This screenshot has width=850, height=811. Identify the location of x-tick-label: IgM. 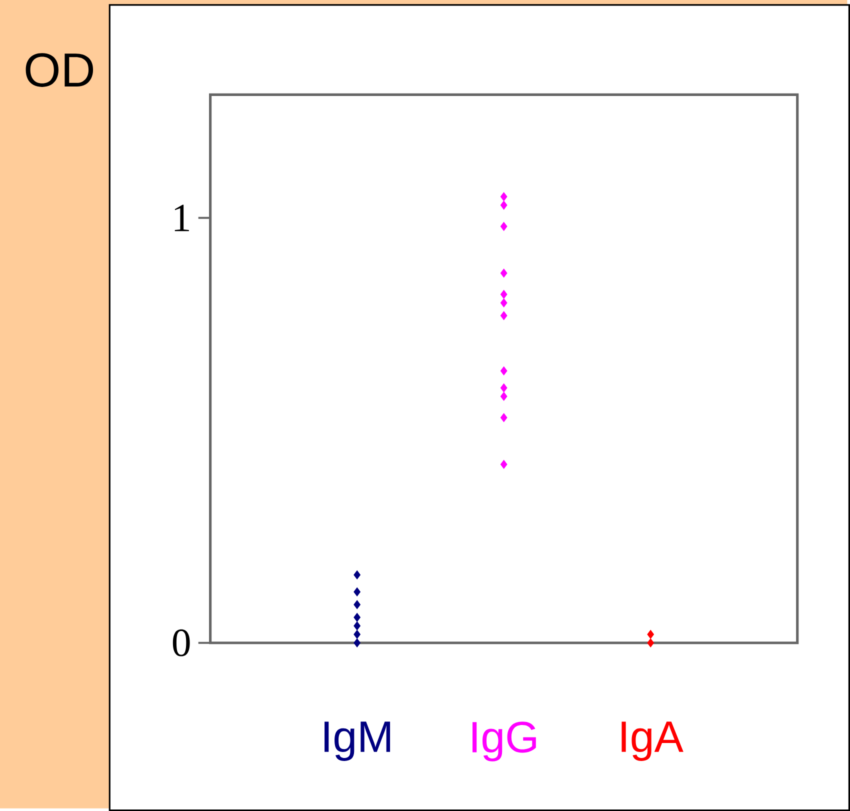
(357, 741).